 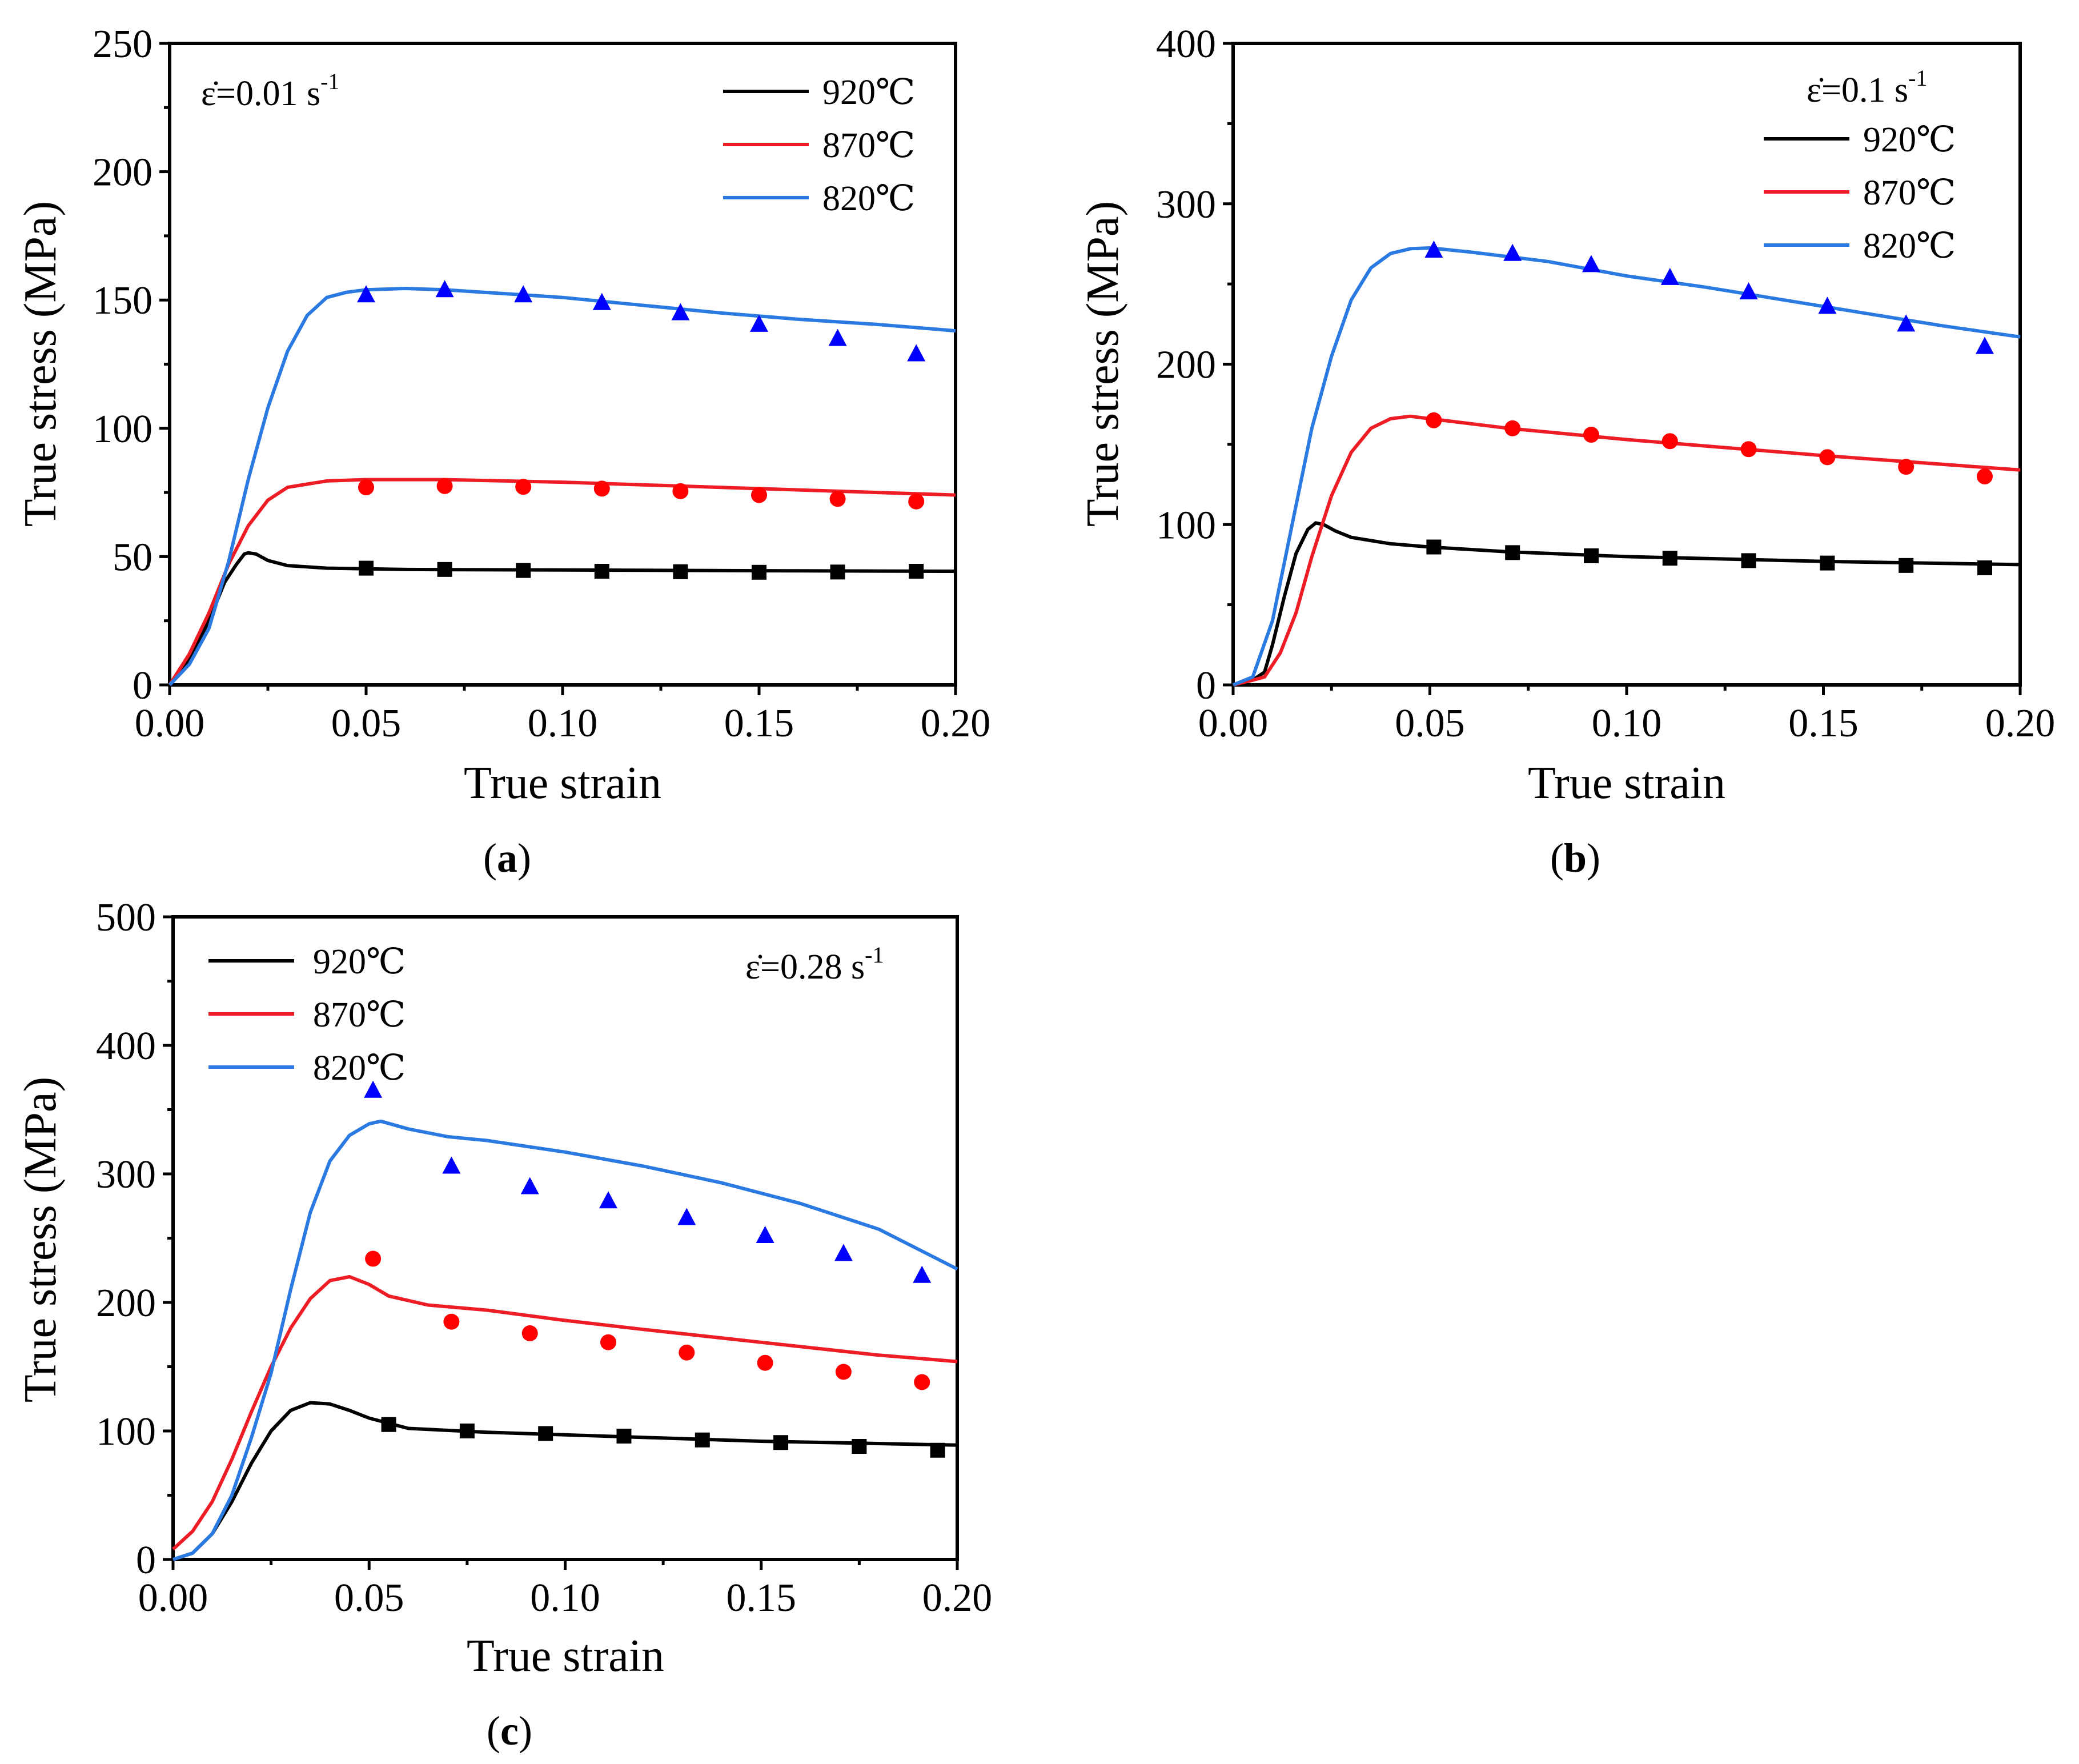 I want to click on panel-c-caption: (c), so click(x=509, y=1731).